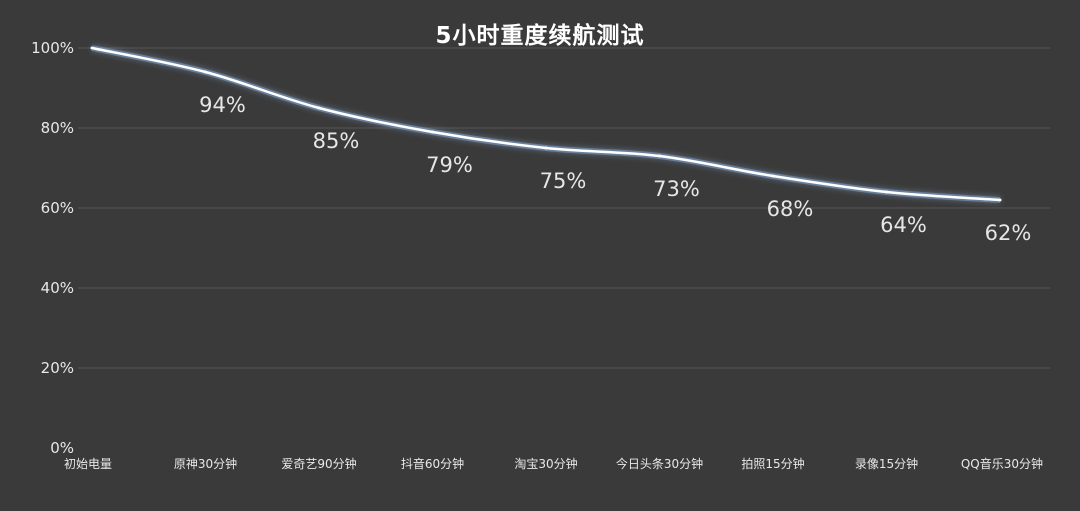  What do you see at coordinates (57, 208) in the screenshot?
I see `y-tick-label: 60%` at bounding box center [57, 208].